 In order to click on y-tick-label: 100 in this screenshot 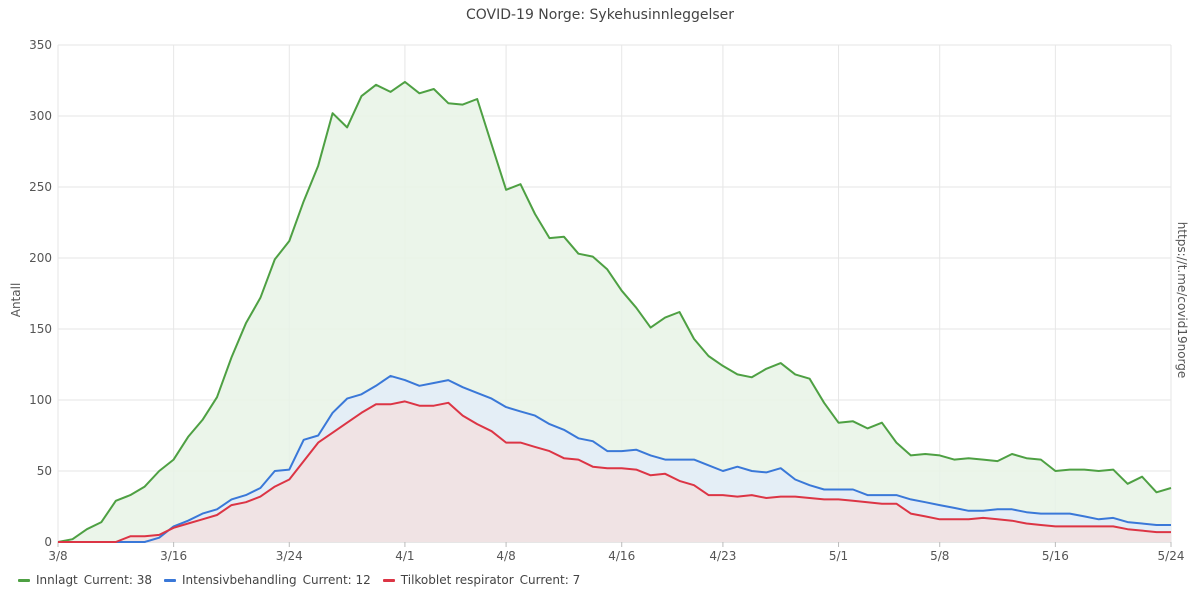, I will do `click(40, 400)`.